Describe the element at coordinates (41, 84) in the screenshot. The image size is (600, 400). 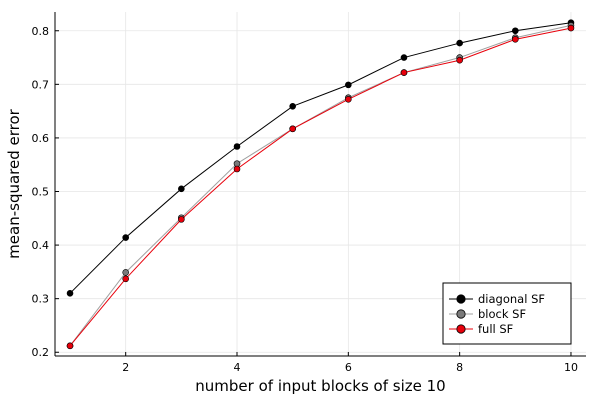
I see `y-tick-label: 0.7` at that location.